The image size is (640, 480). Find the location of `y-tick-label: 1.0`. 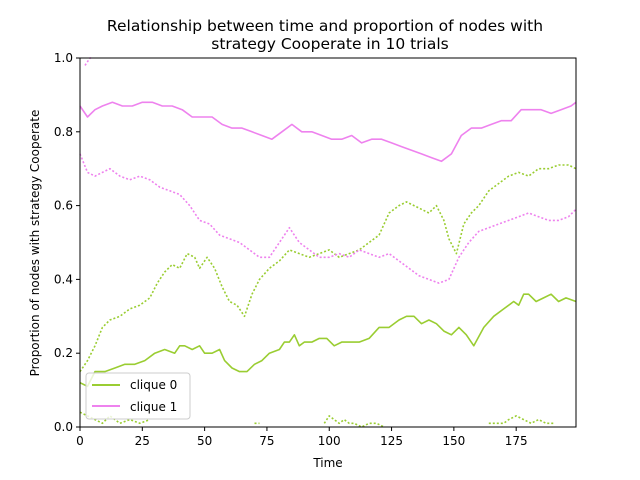

y-tick-label: 1.0 is located at coordinates (63, 58).